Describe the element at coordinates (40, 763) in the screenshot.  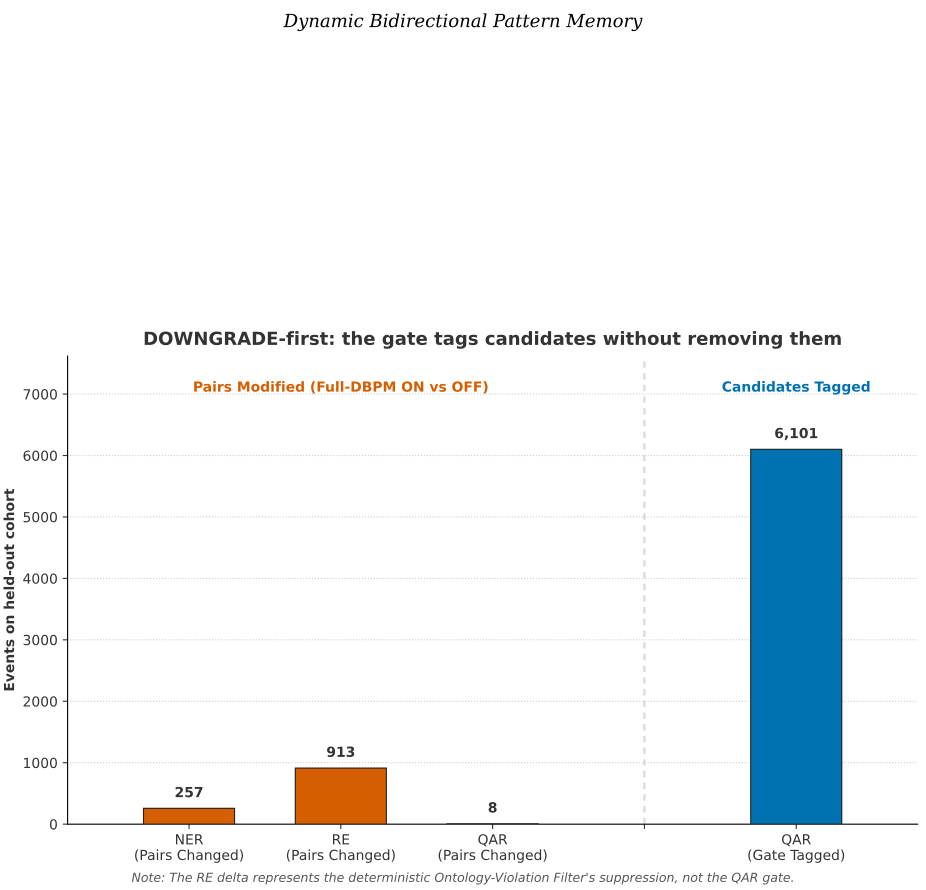
I see `y-tick-label: 1000` at that location.